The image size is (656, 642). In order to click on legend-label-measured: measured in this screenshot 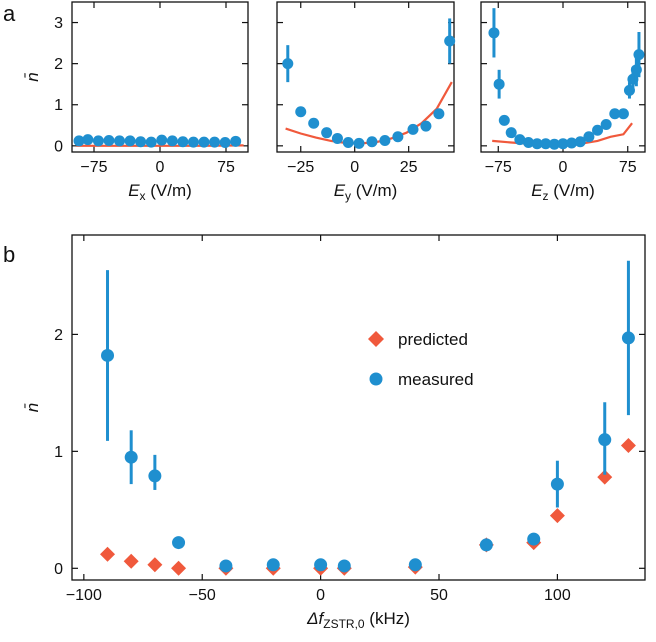, I will do `click(436, 379)`.